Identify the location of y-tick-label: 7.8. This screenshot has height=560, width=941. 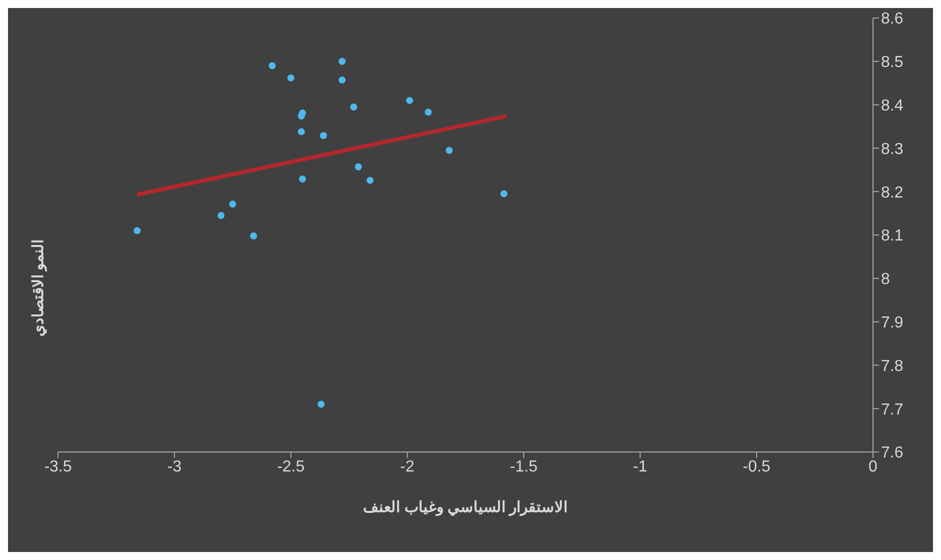
(892, 366).